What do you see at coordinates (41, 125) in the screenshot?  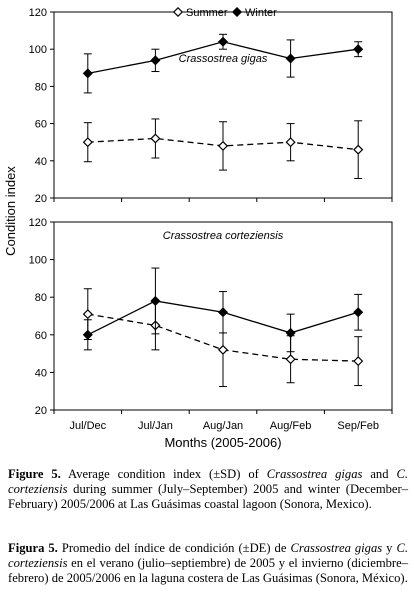 I see `panel-1-ytick-label: 60` at bounding box center [41, 125].